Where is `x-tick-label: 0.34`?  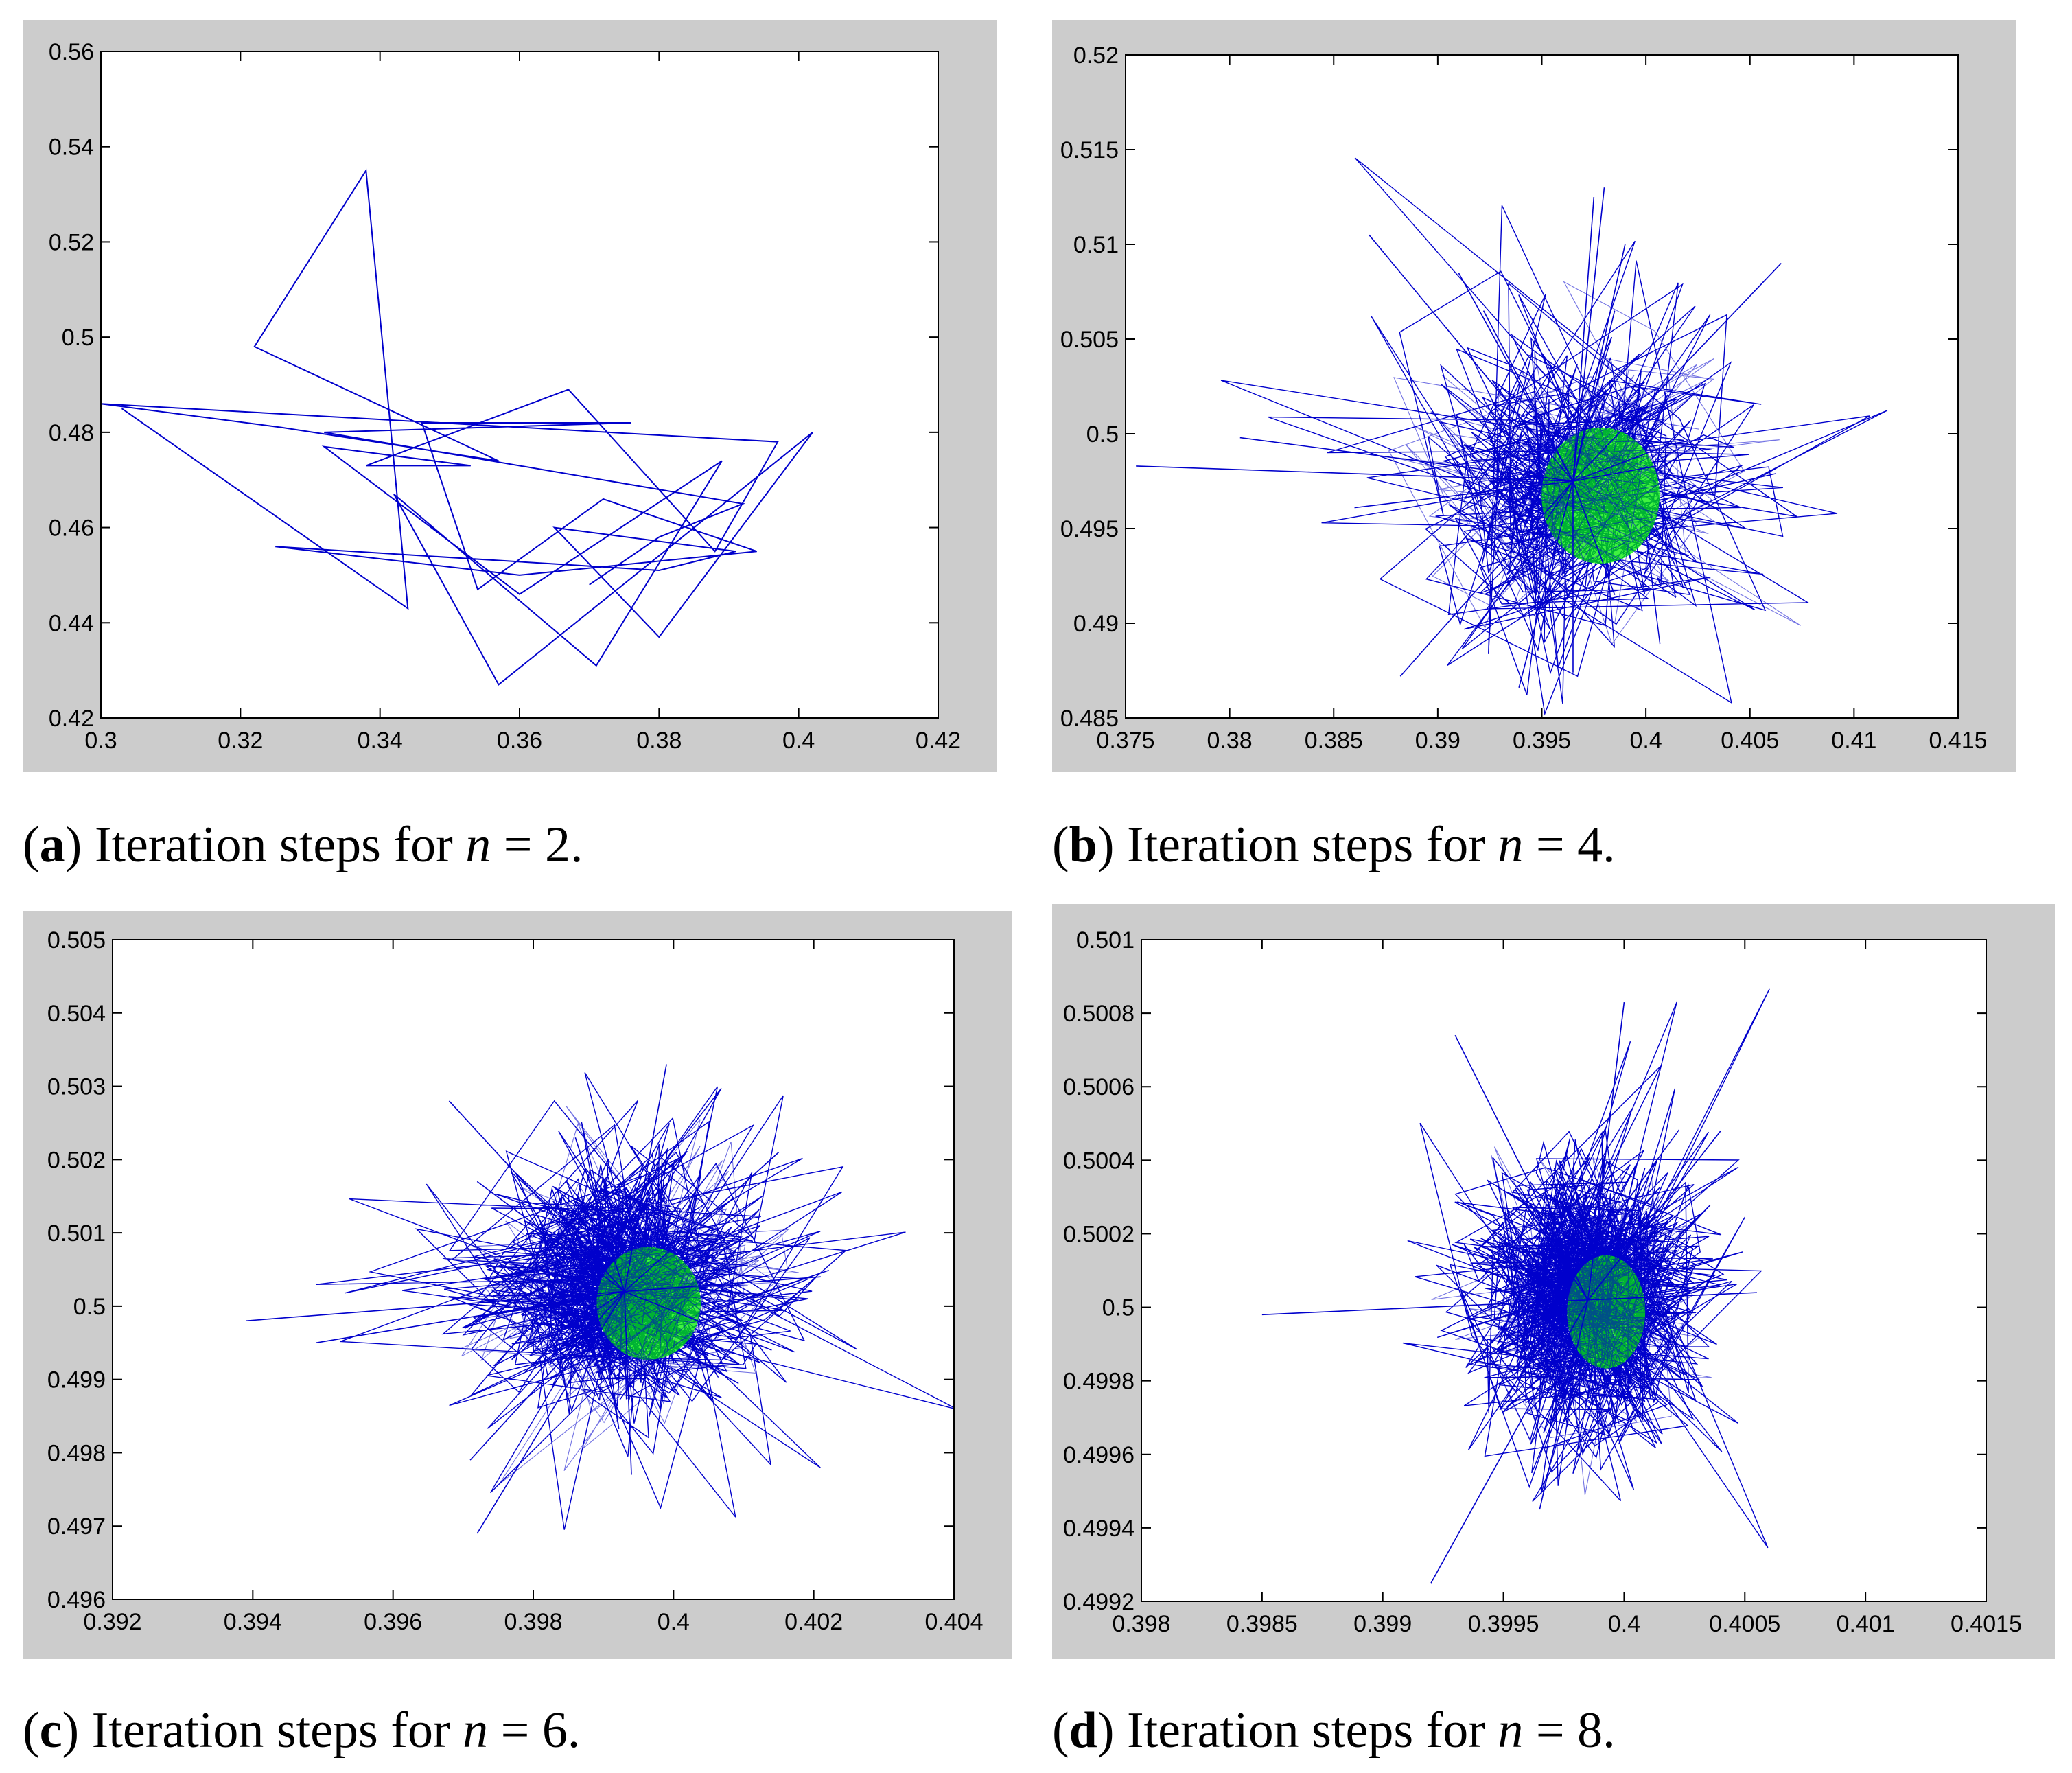 x-tick-label: 0.34 is located at coordinates (380, 741).